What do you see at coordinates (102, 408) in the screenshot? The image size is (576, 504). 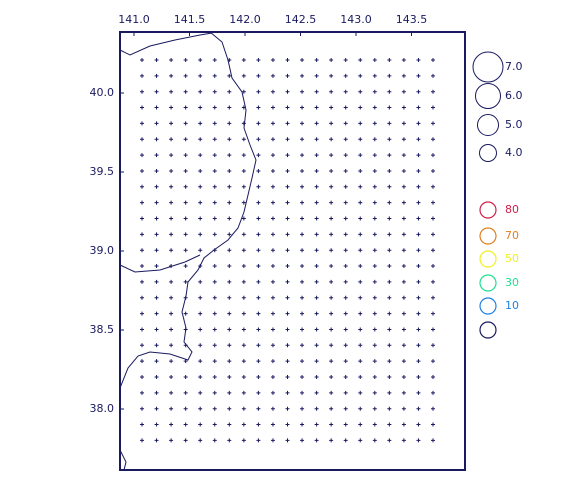 I see `y-tick-label: 38.0` at bounding box center [102, 408].